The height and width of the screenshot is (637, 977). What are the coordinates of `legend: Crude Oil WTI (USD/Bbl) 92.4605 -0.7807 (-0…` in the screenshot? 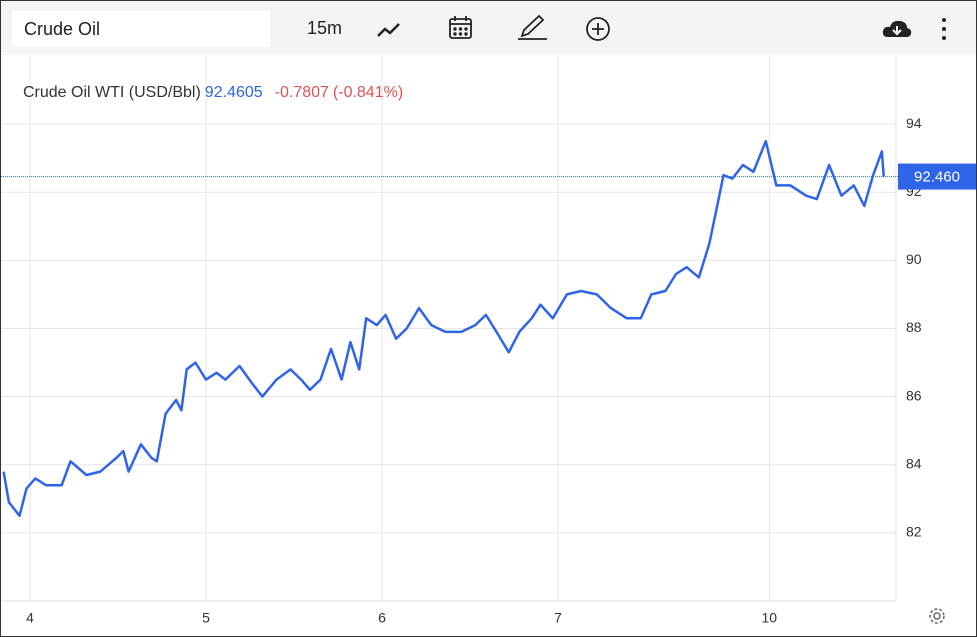 It's located at (213, 93).